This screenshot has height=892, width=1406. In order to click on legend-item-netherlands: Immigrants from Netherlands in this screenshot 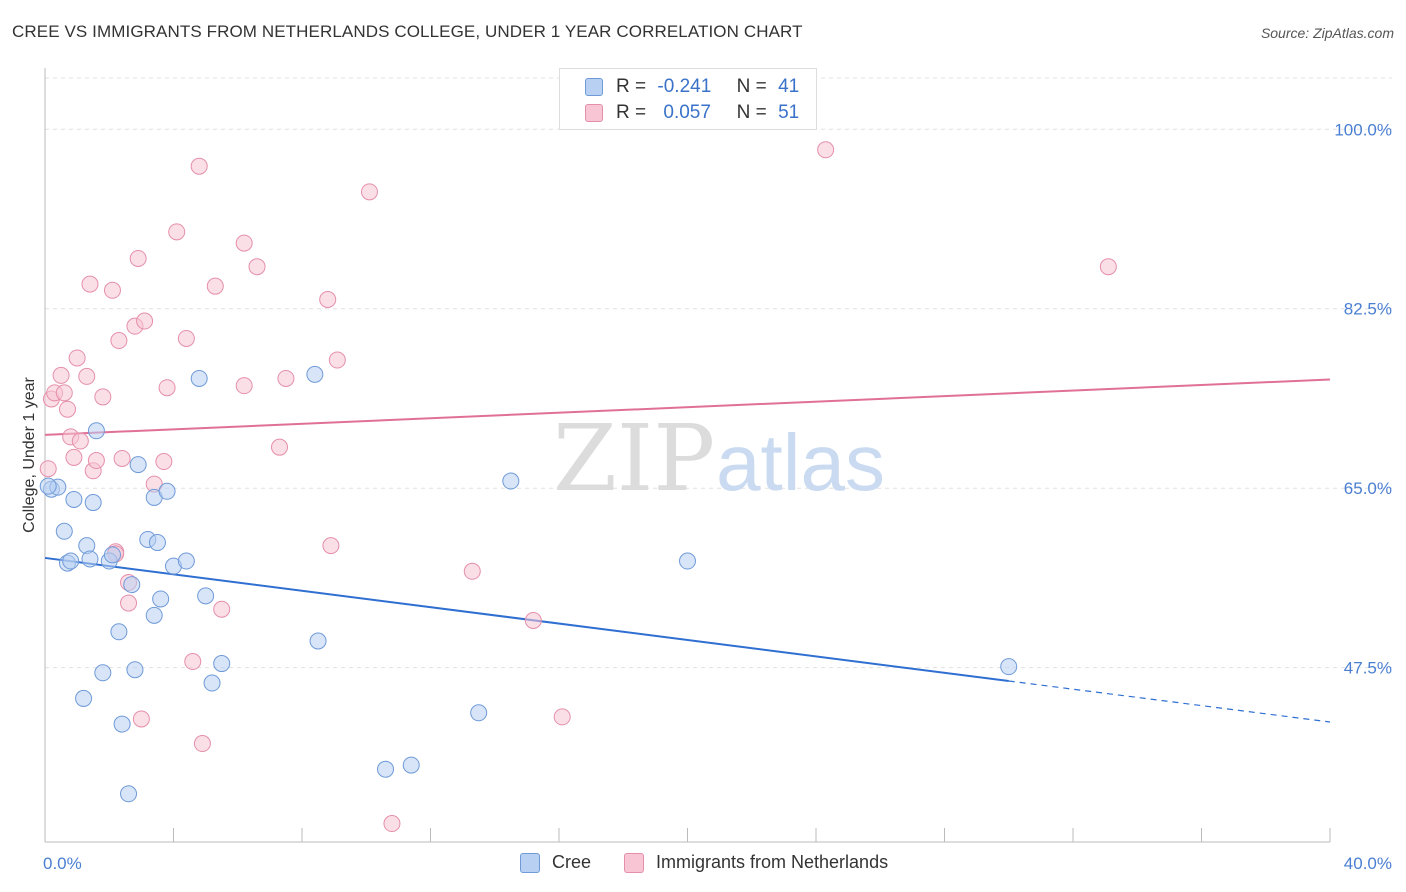, I will do `click(756, 862)`.